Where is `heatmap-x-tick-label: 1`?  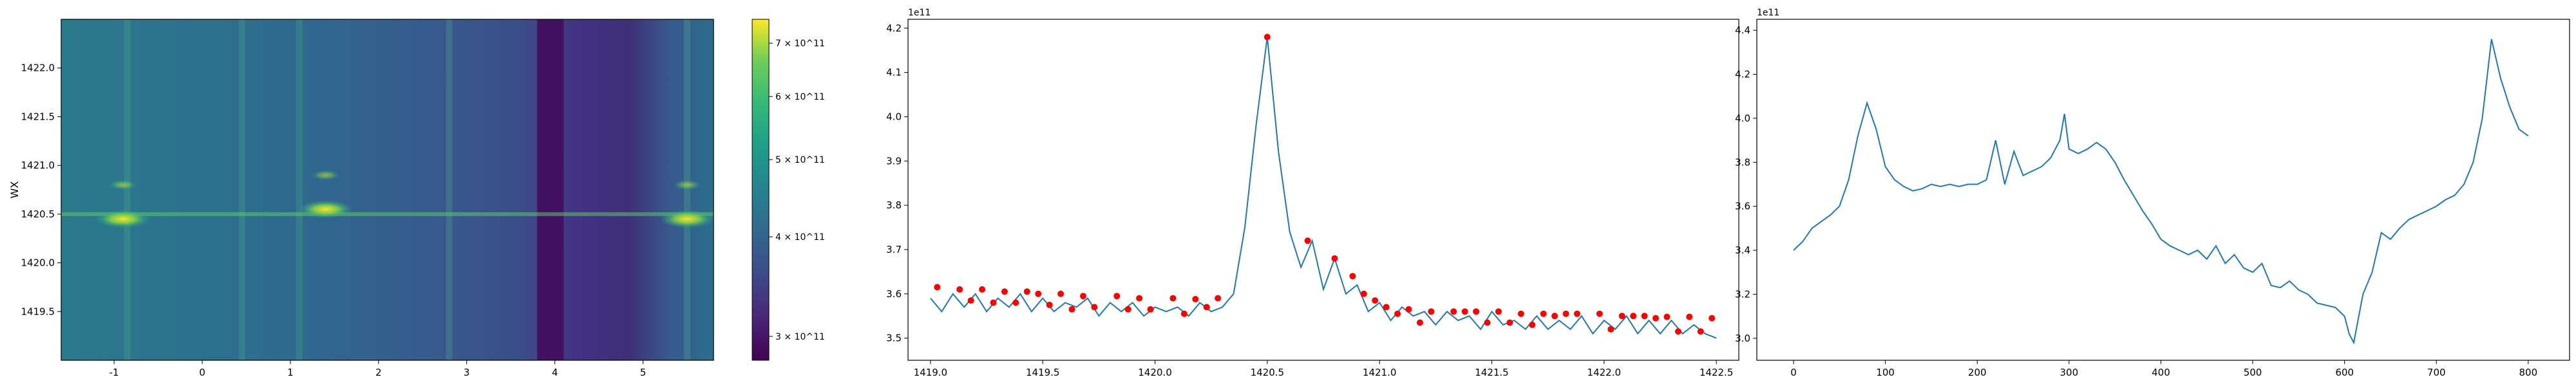
heatmap-x-tick-label: 1 is located at coordinates (290, 372).